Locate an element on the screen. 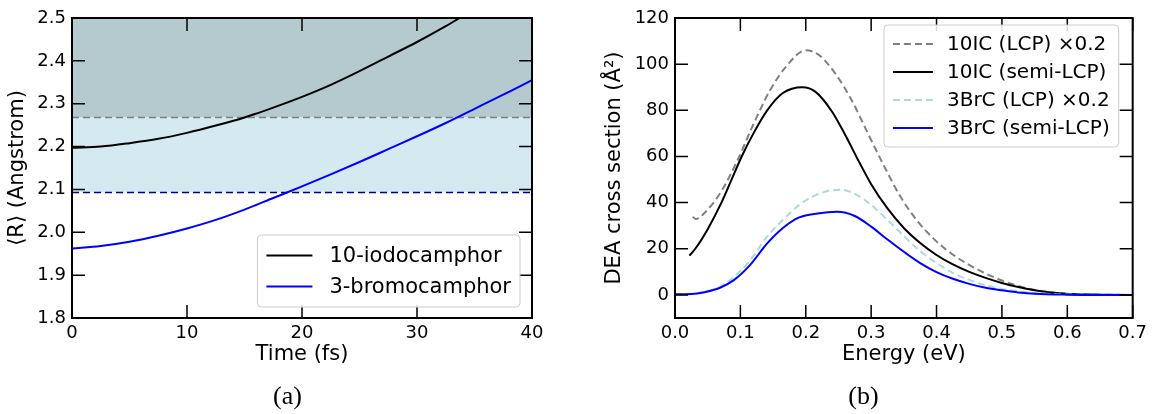 This screenshot has width=1152, height=414. y-tick-label: 0 is located at coordinates (663, 293).